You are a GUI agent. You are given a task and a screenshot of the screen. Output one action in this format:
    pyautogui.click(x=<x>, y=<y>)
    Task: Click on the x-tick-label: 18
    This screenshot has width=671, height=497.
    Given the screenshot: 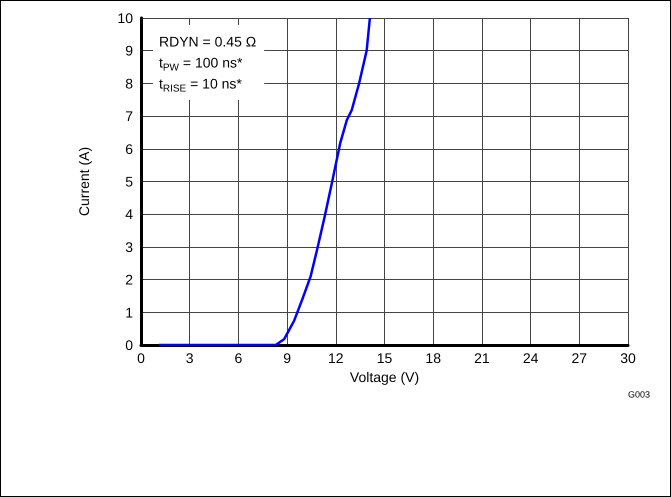 What is the action you would take?
    pyautogui.click(x=433, y=358)
    